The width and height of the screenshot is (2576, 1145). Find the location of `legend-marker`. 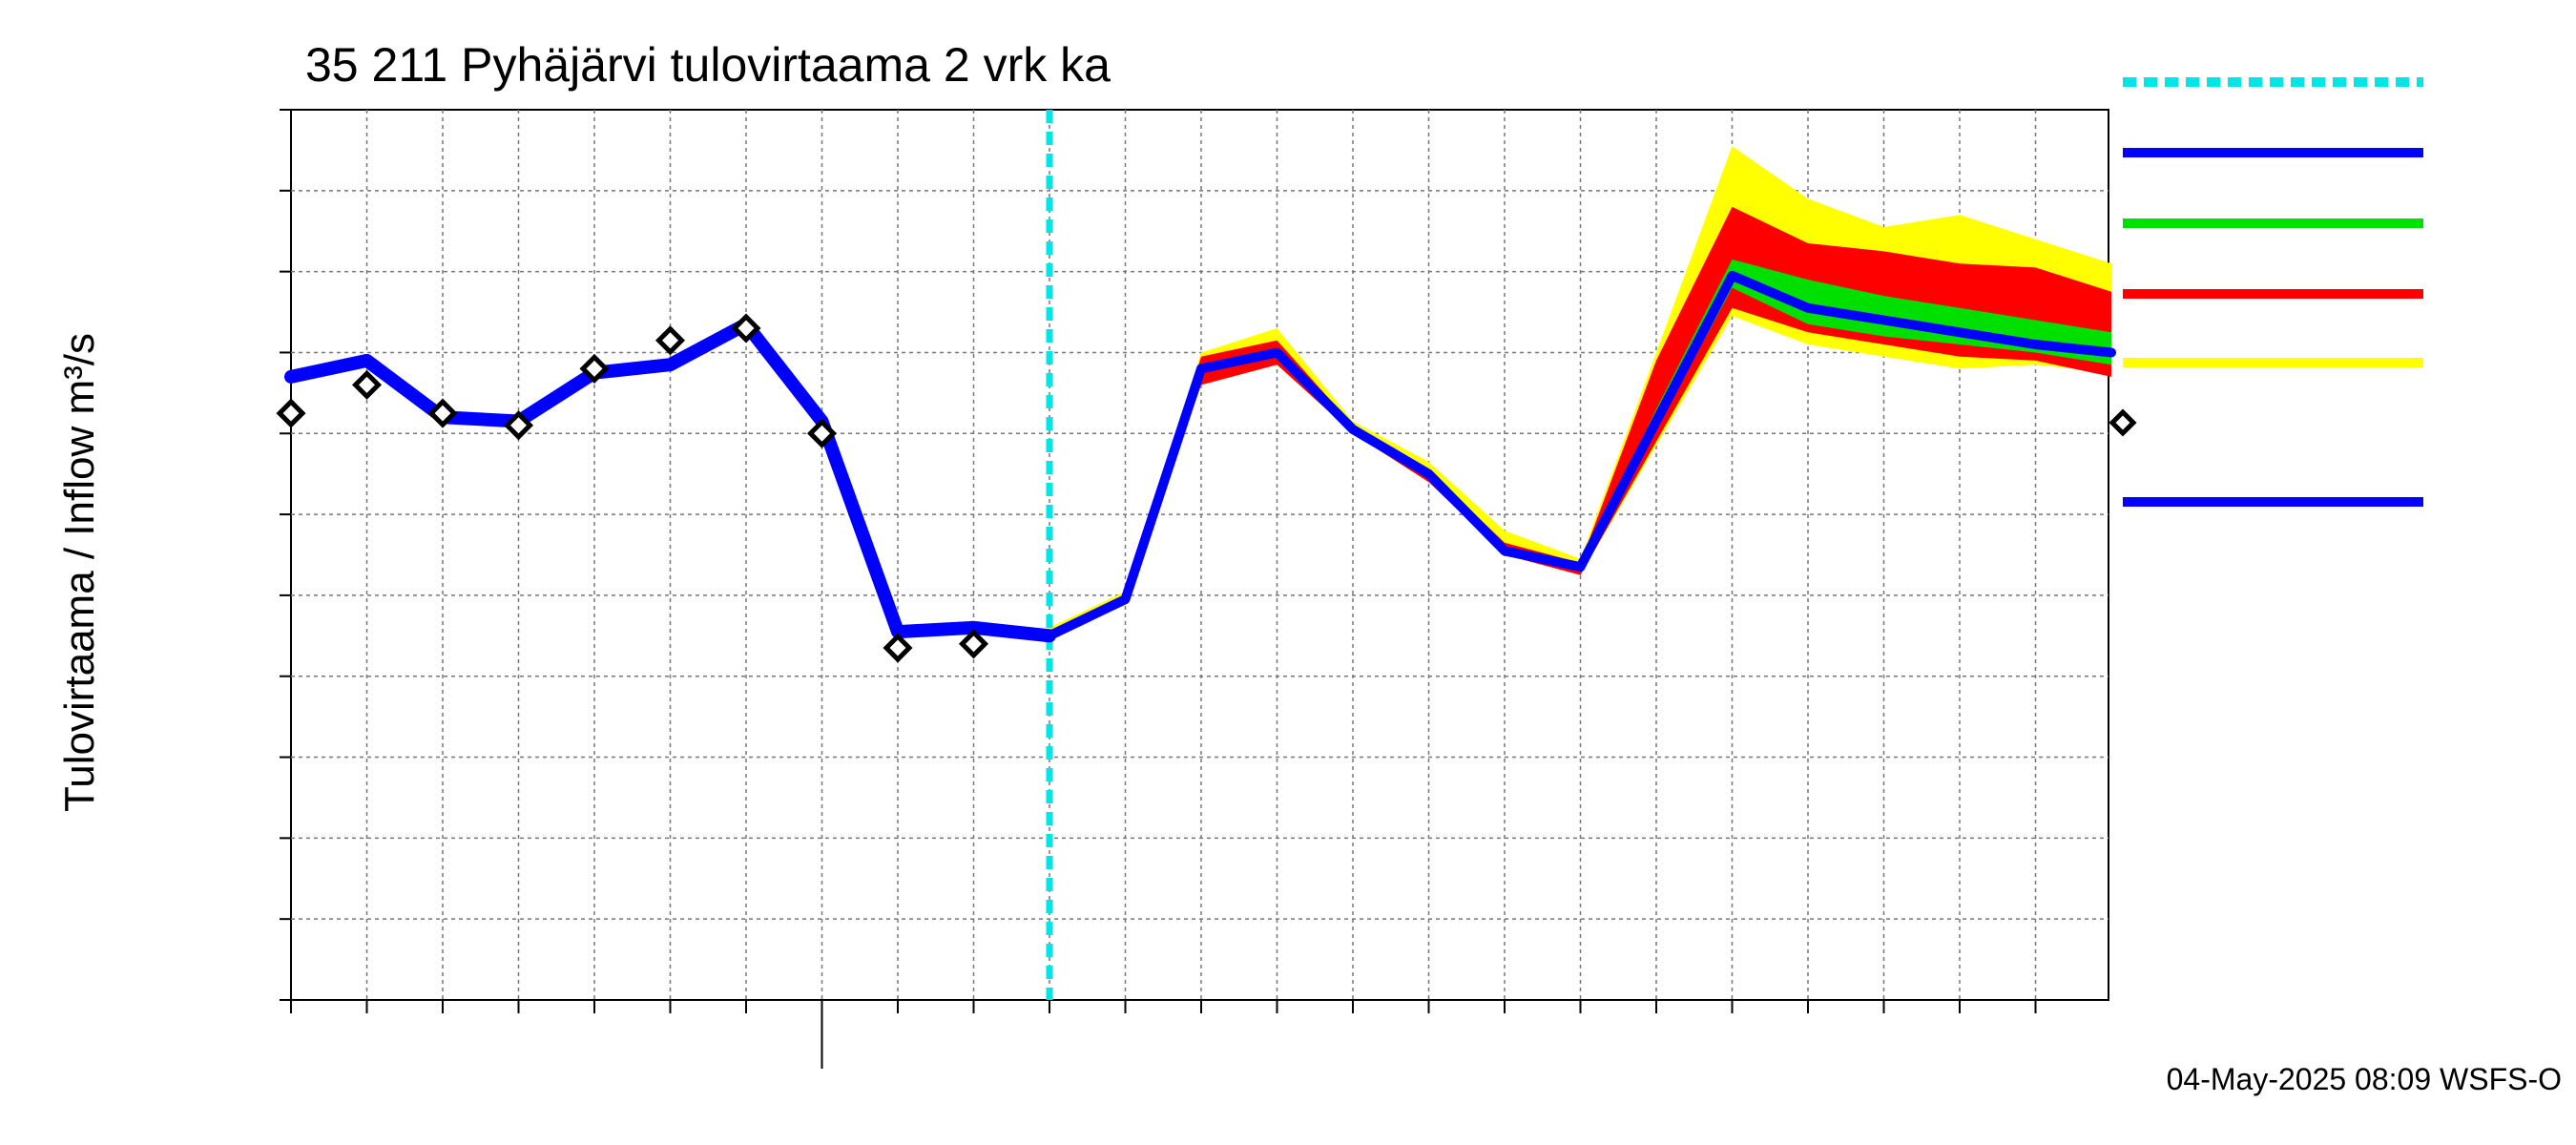

legend-marker is located at coordinates (2123, 422).